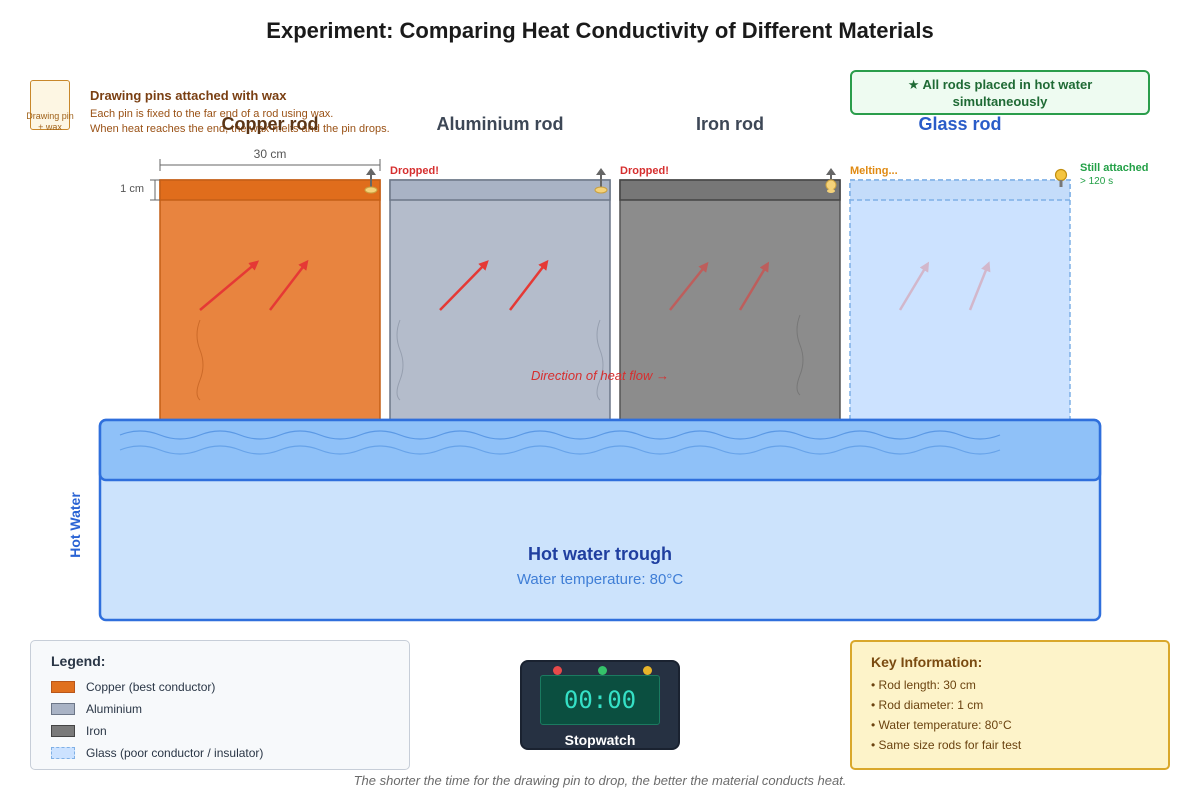  Describe the element at coordinates (595, 285) in the screenshot. I see `heat-arrows` at that location.